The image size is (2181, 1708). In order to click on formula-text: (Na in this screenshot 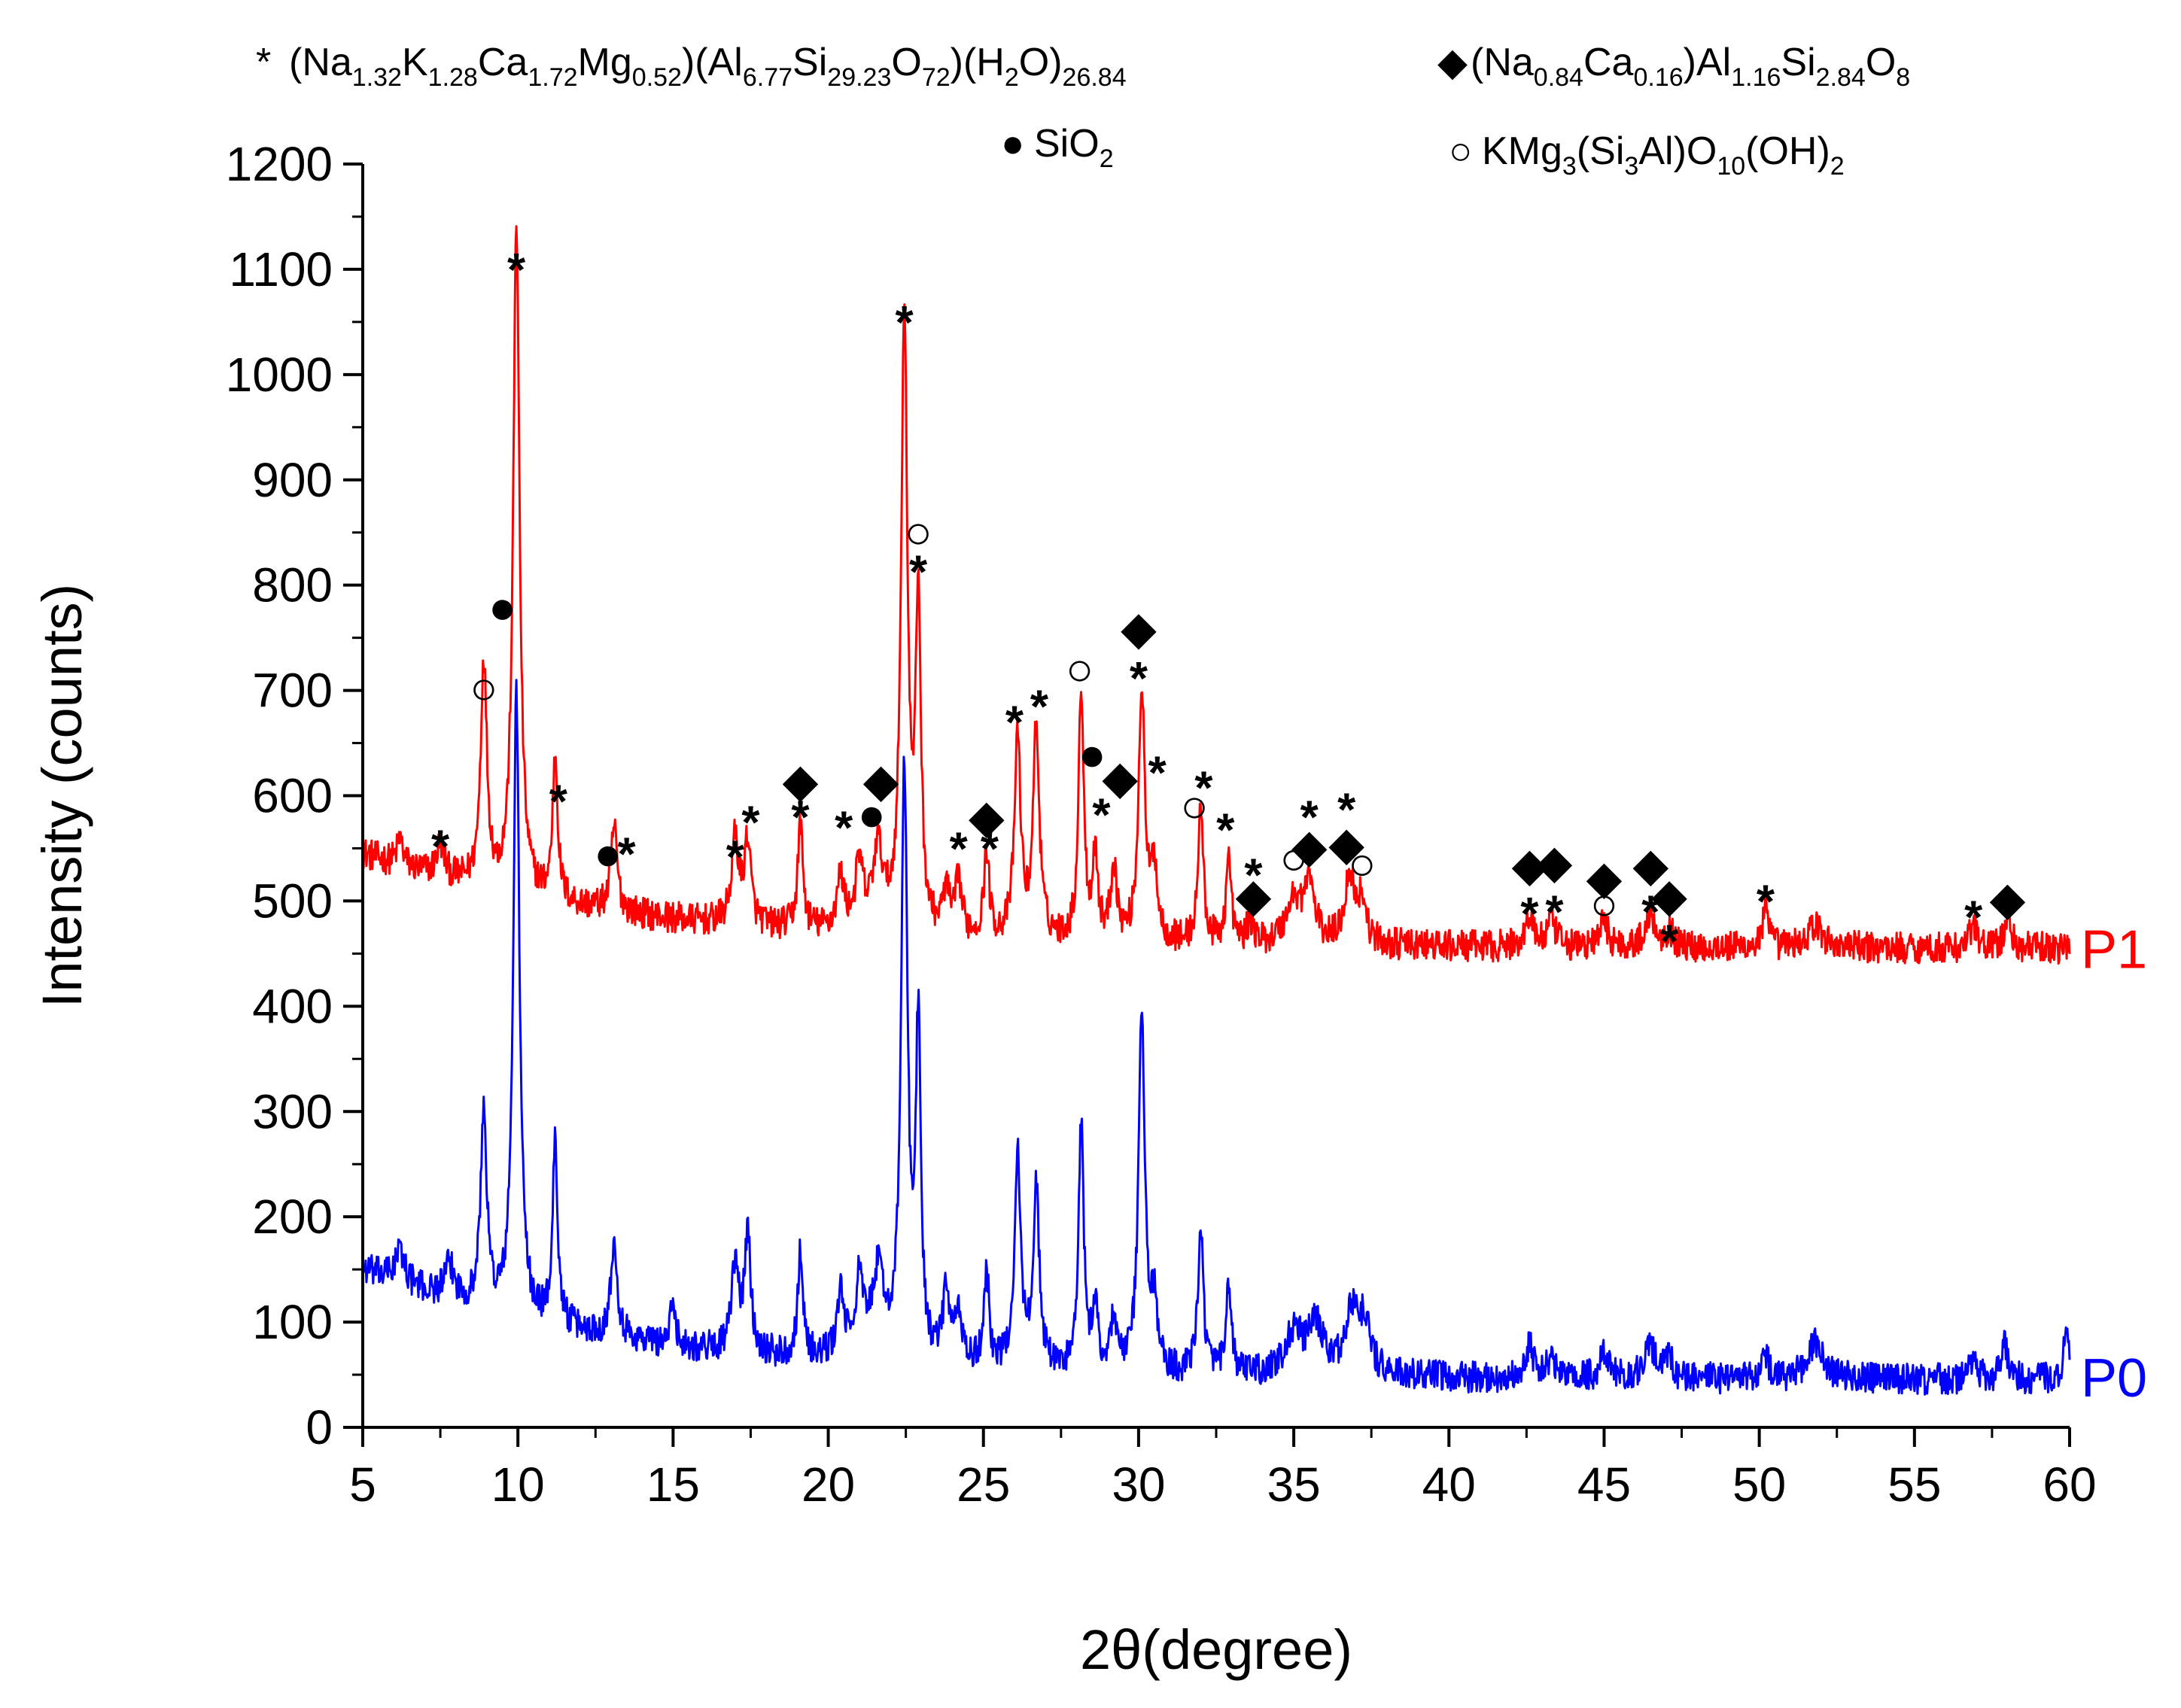, I will do `click(320, 63)`.